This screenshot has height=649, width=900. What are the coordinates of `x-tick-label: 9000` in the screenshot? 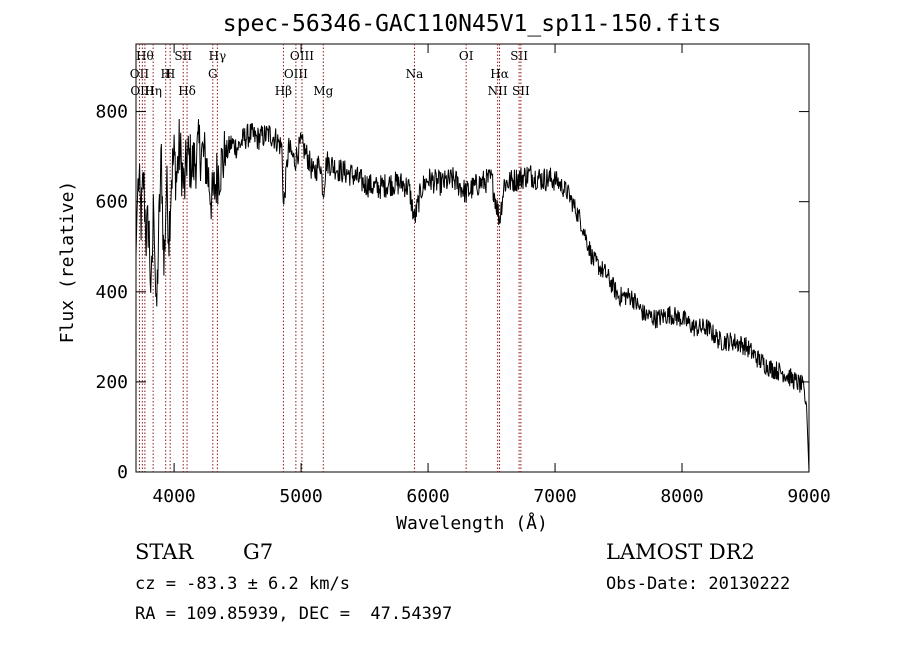 It's located at (808, 496).